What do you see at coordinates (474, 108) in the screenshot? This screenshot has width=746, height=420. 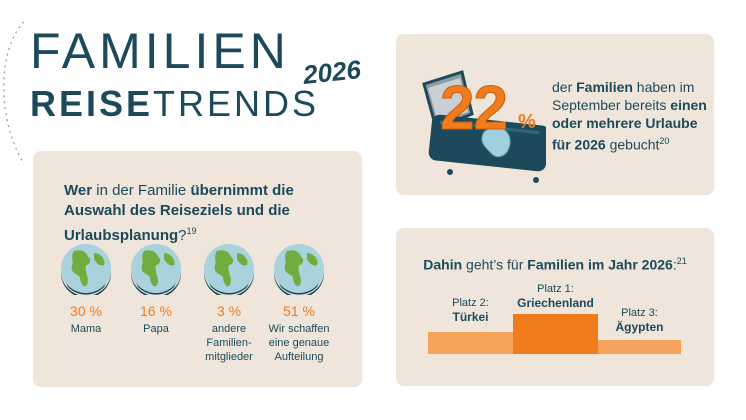 I see `booking-number: 22` at bounding box center [474, 108].